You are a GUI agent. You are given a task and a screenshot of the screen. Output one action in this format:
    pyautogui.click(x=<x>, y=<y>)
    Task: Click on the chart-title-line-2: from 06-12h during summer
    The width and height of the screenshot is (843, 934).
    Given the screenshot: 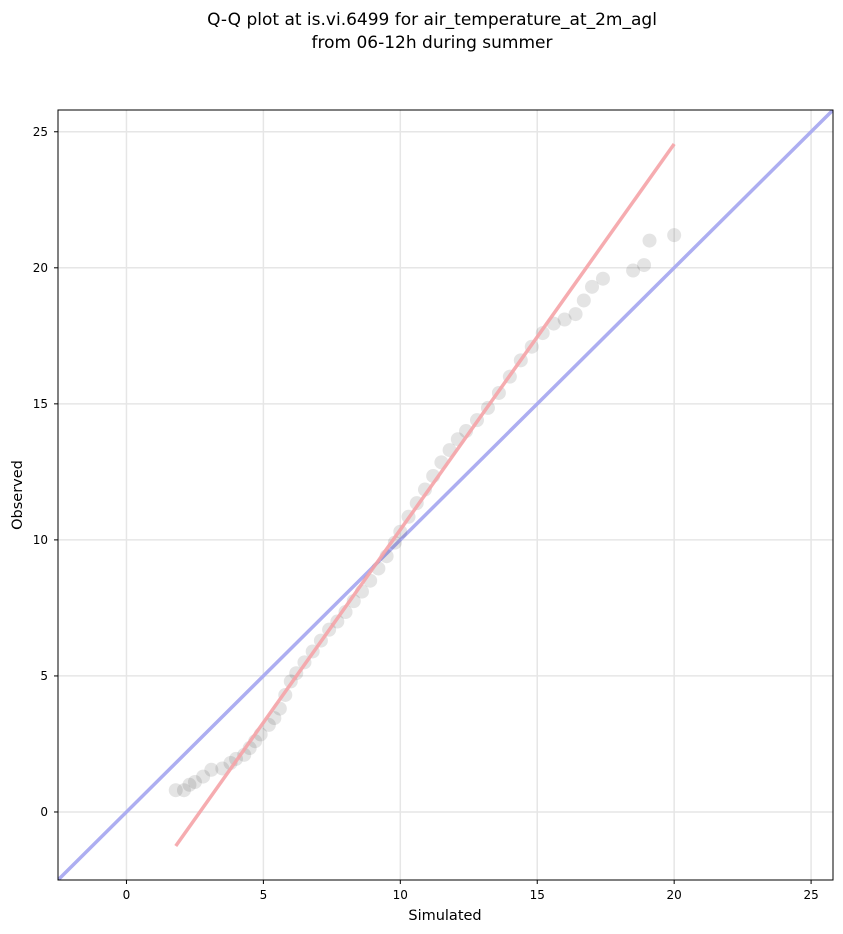 What is the action you would take?
    pyautogui.click(x=432, y=43)
    